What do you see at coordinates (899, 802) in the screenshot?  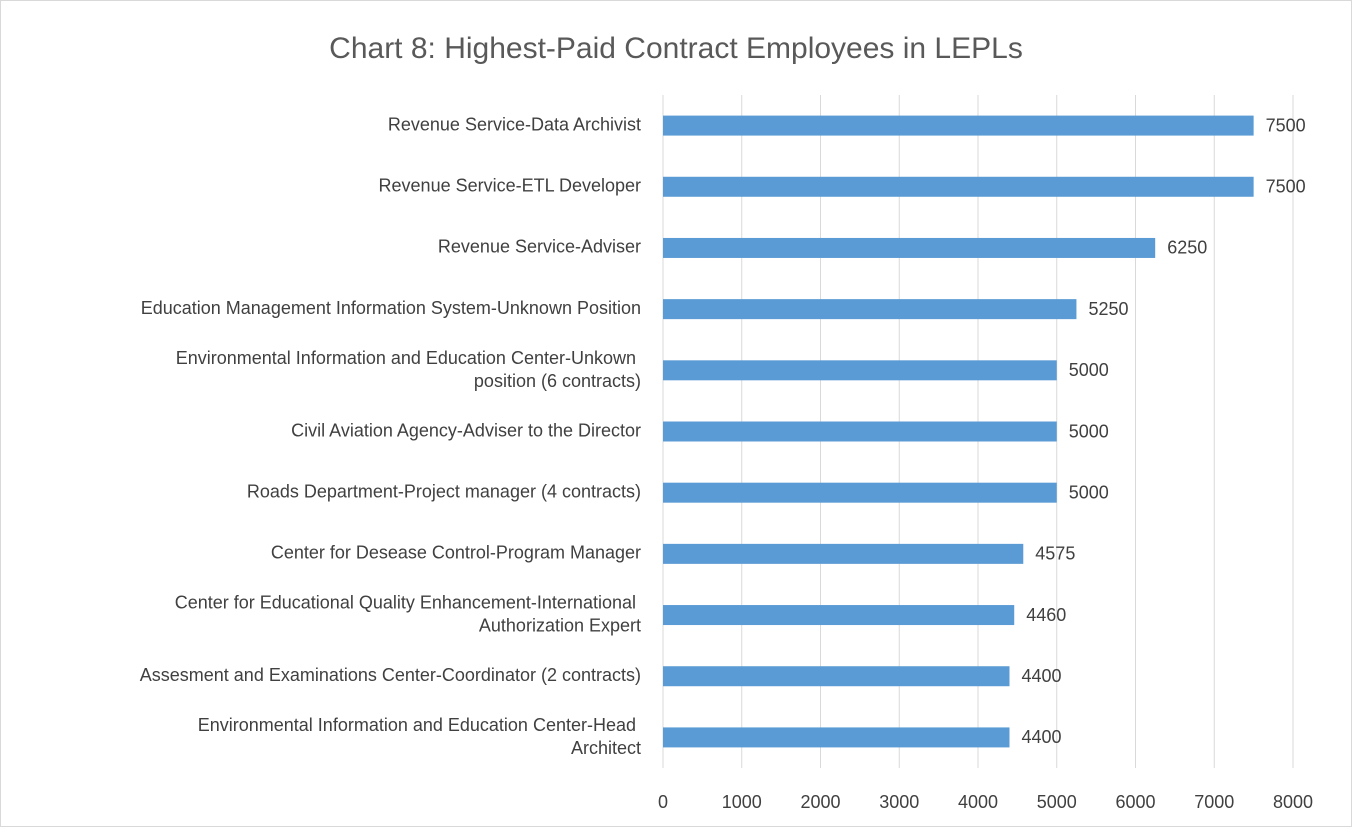 I see `x-tick-label: 3000` at bounding box center [899, 802].